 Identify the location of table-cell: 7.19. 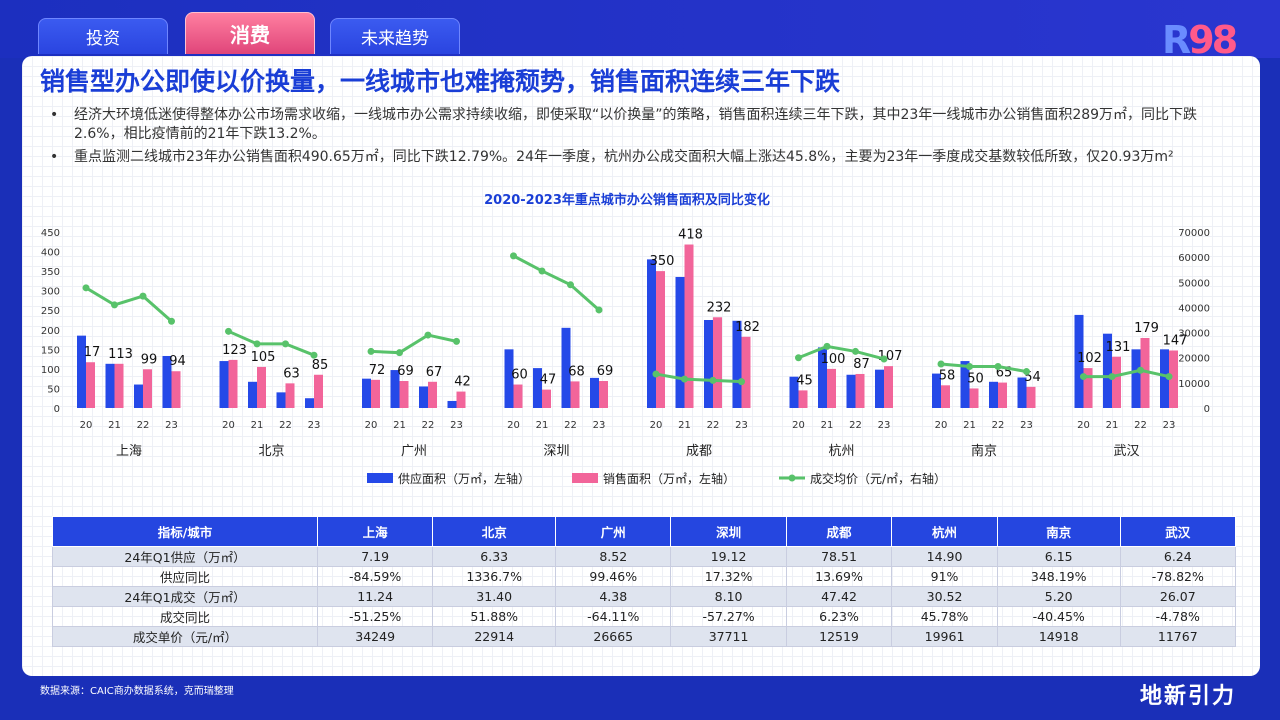
(375, 556).